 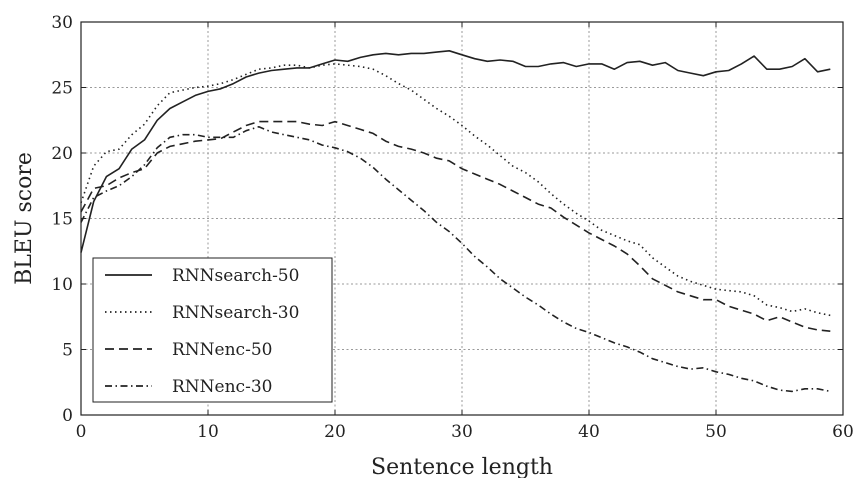 What do you see at coordinates (81, 432) in the screenshot?
I see `x-tick-label: 0` at bounding box center [81, 432].